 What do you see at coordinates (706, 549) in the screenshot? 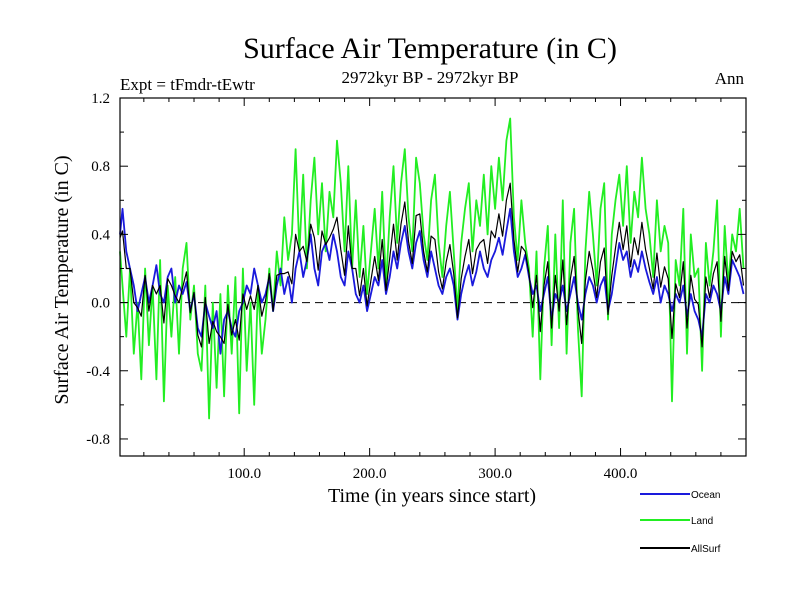
I see `legend-label-allsurf: AllSurf` at bounding box center [706, 549].